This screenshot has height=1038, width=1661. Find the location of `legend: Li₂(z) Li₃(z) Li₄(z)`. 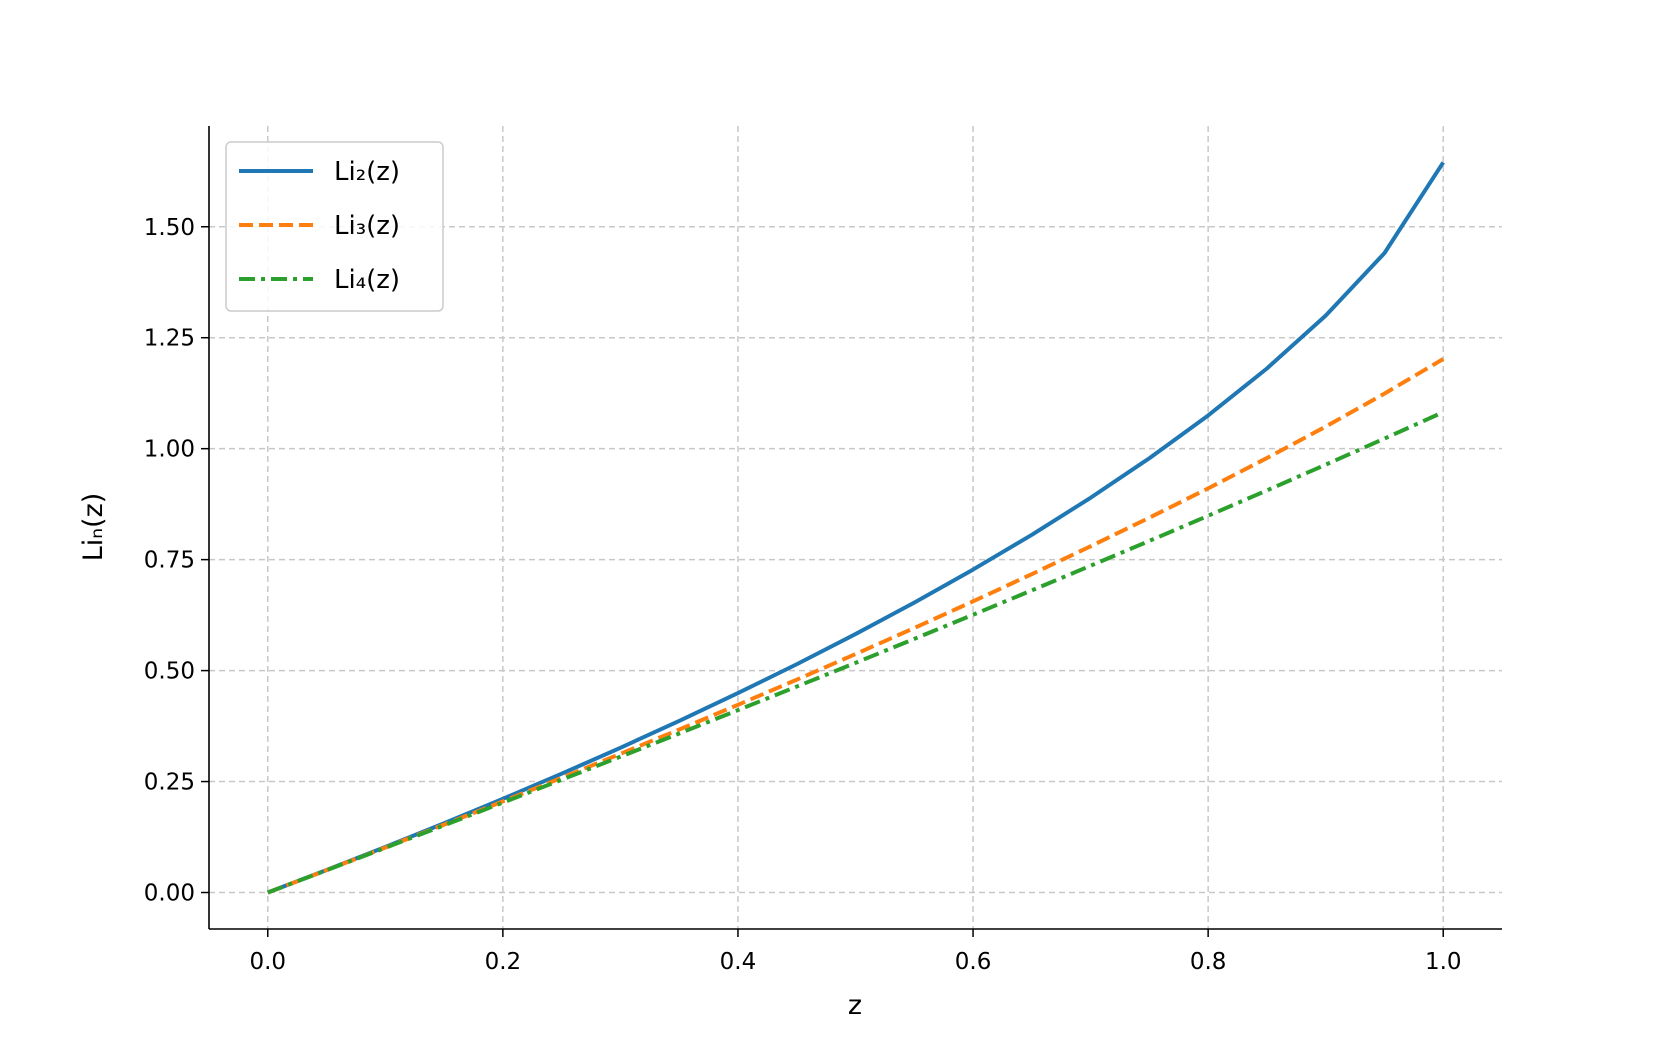

legend: Li₂(z) Li₃(z) Li₄(z) is located at coordinates (334, 226).